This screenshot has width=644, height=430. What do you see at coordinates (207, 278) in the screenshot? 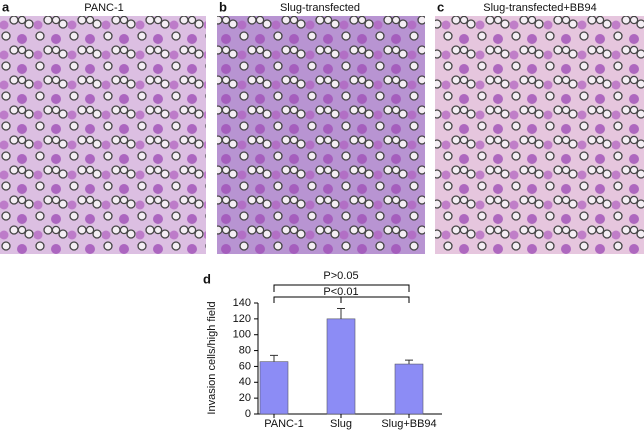
I see `panel-label: d` at bounding box center [207, 278].